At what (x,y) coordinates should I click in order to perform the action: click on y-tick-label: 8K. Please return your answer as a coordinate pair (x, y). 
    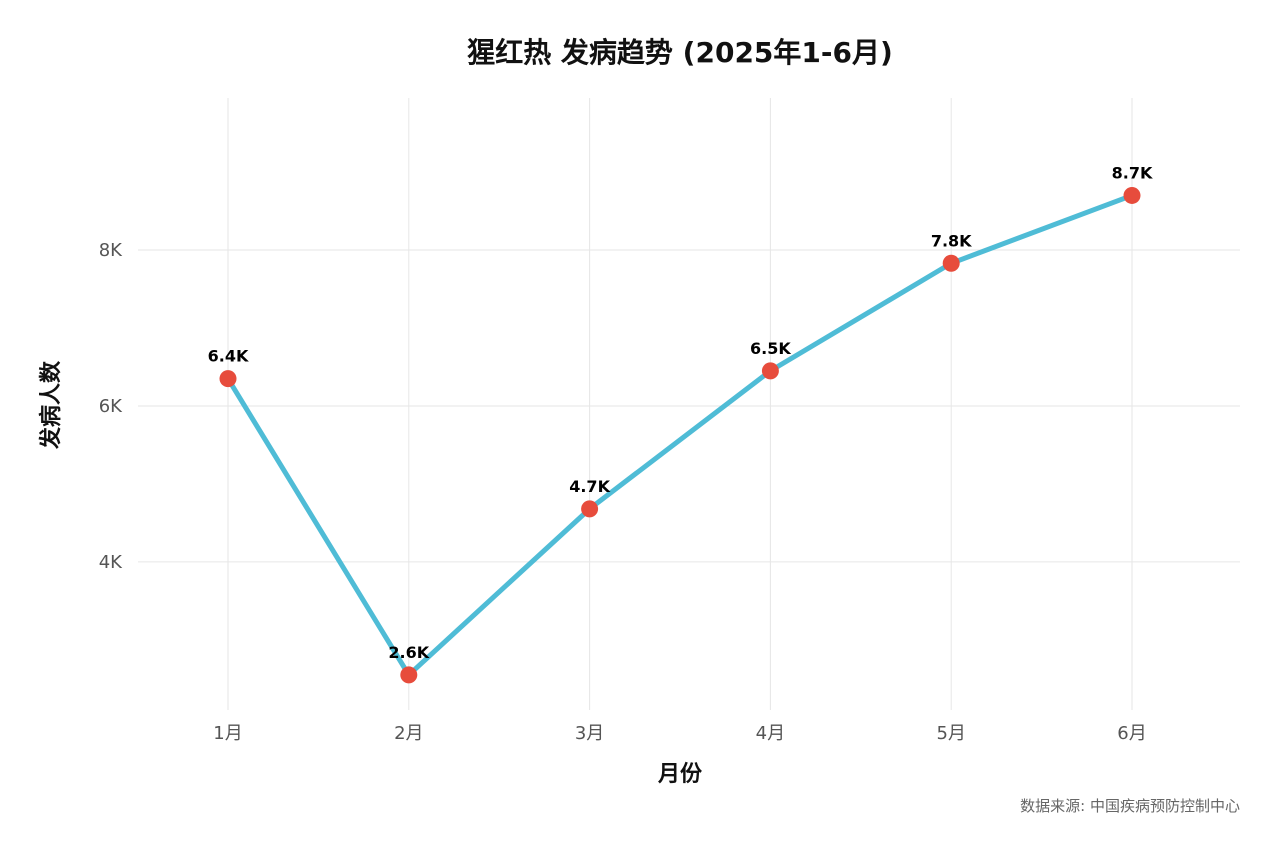
    Looking at the image, I should click on (111, 250).